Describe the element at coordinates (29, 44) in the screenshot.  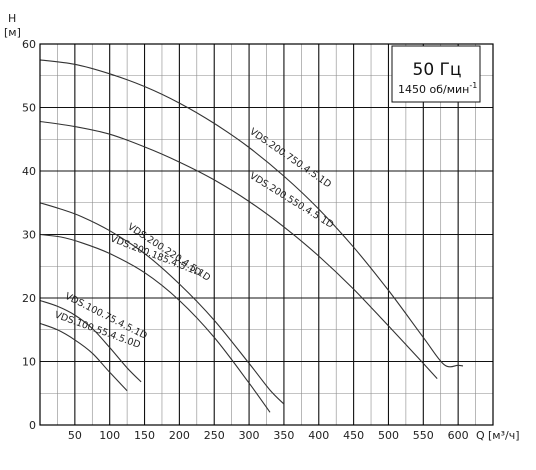
I see `y-tick-label: 60` at that location.